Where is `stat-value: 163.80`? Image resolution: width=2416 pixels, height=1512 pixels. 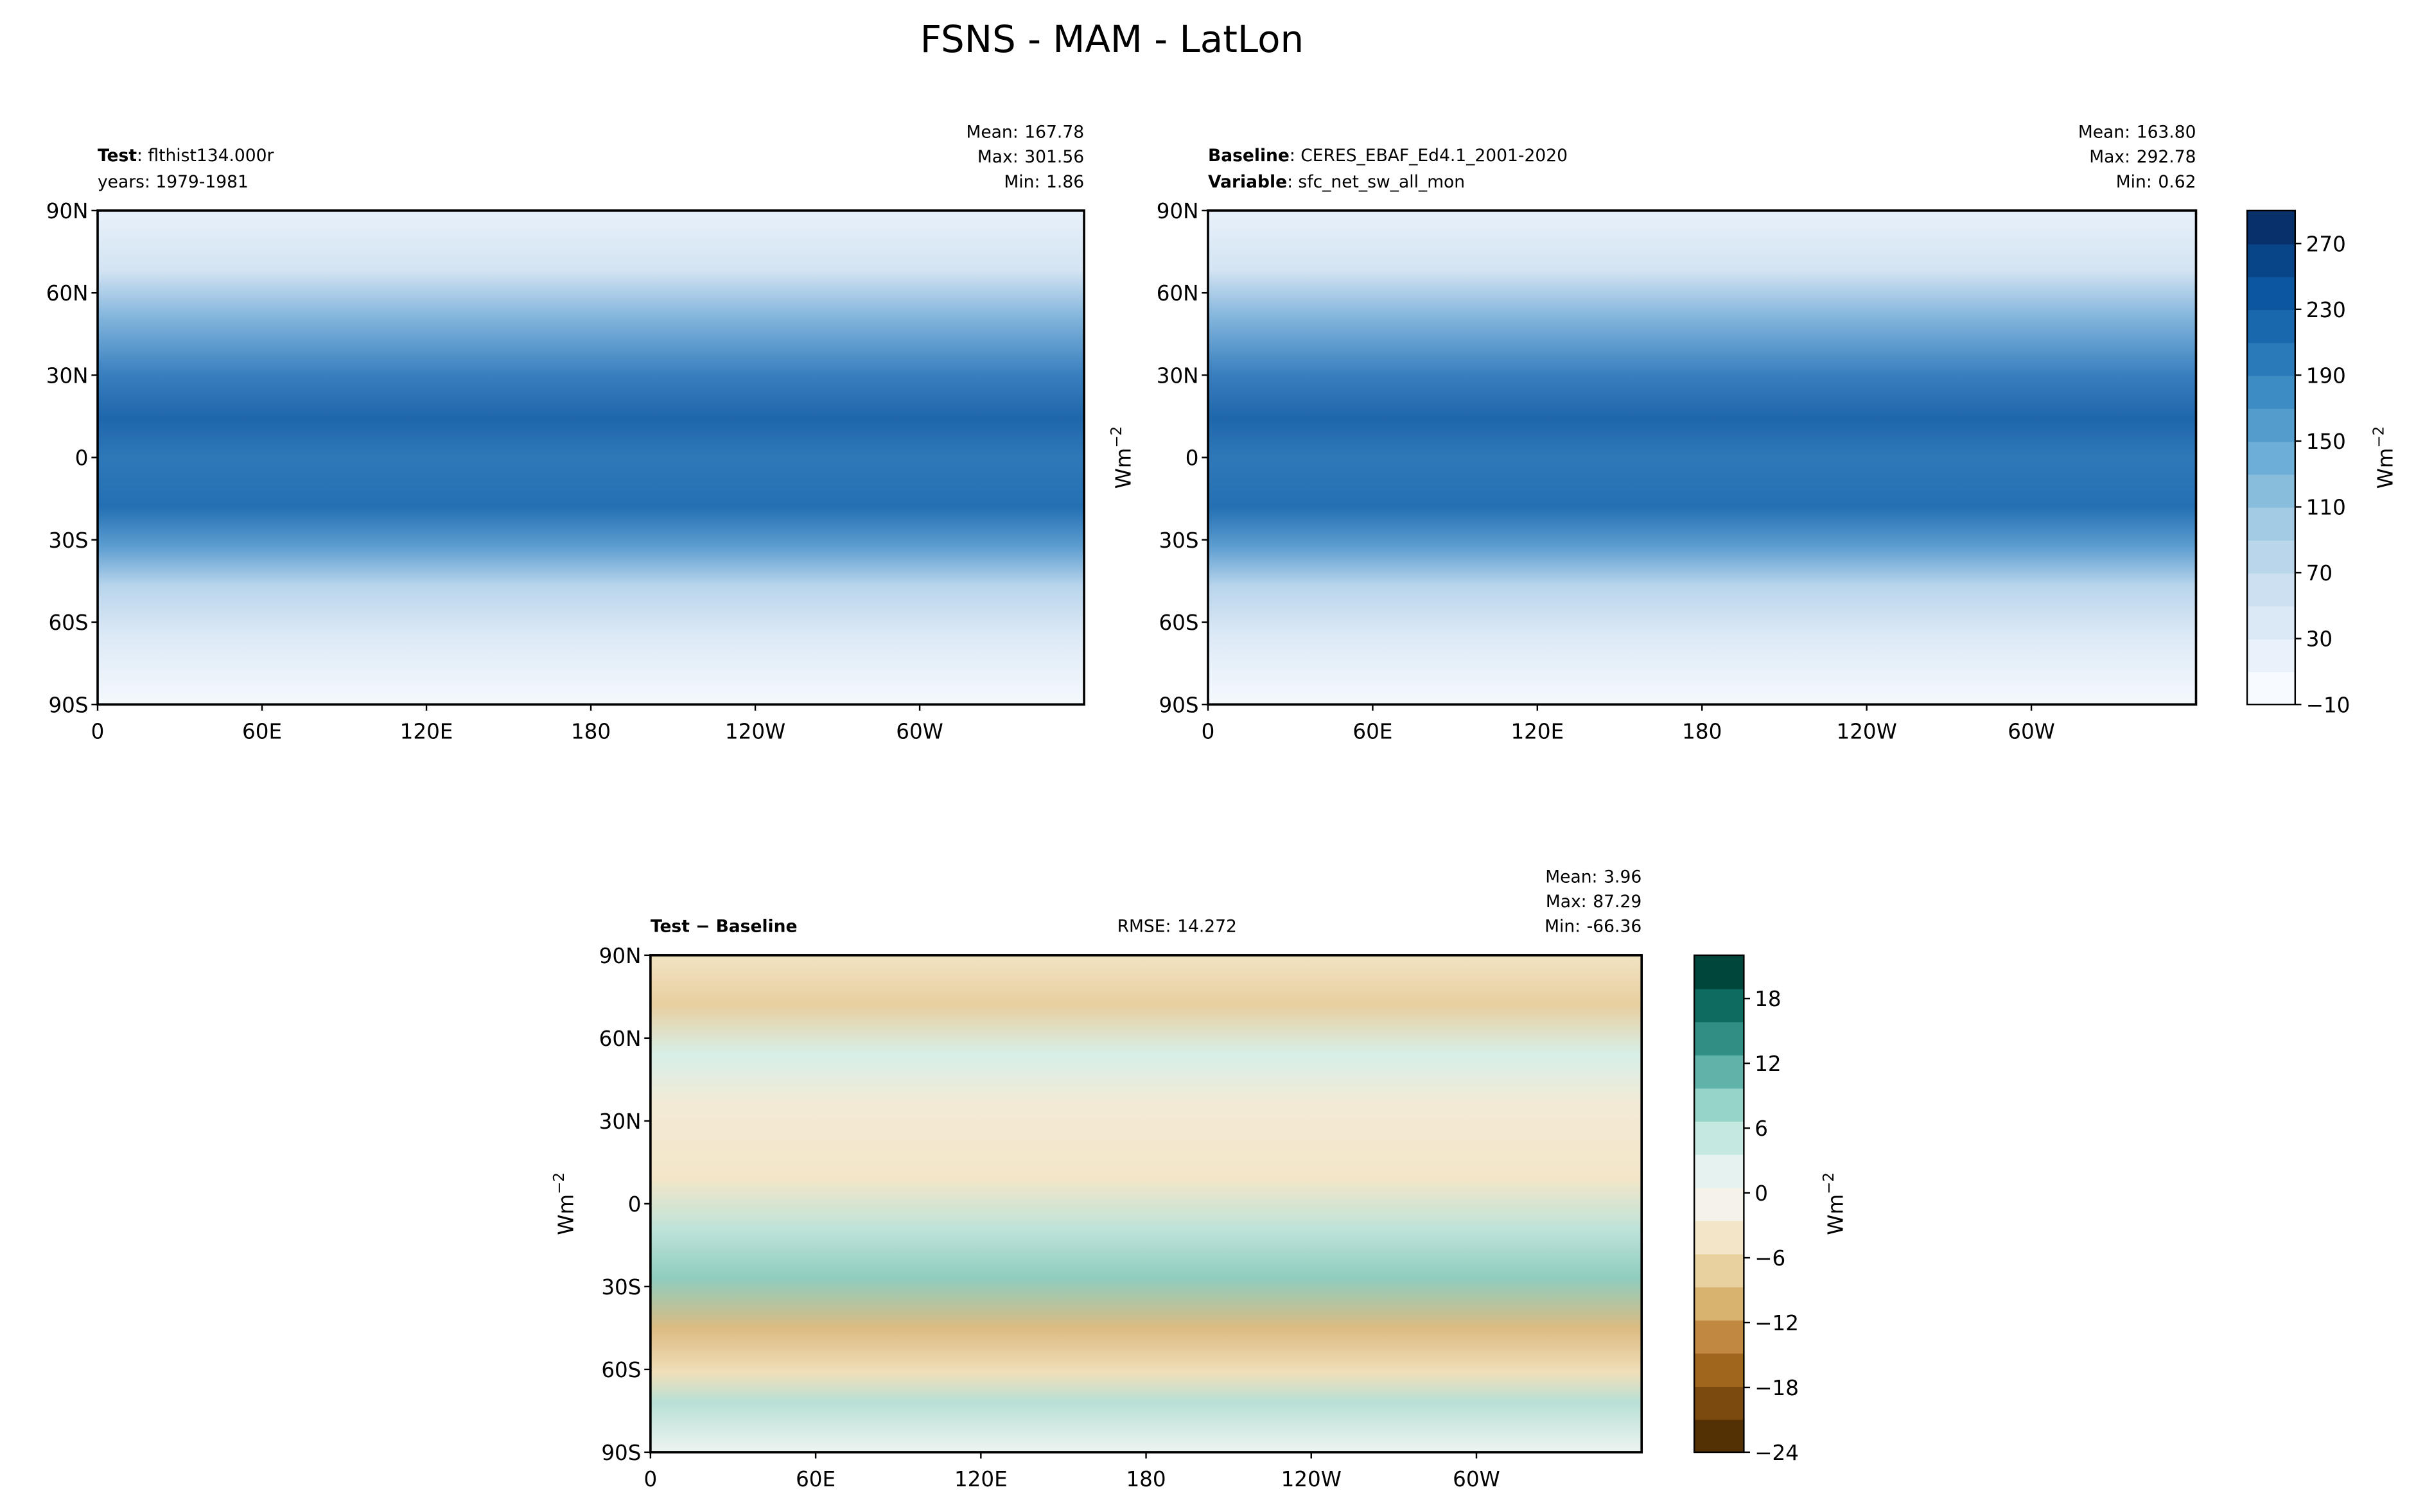
stat-value: 163.80 is located at coordinates (2166, 133).